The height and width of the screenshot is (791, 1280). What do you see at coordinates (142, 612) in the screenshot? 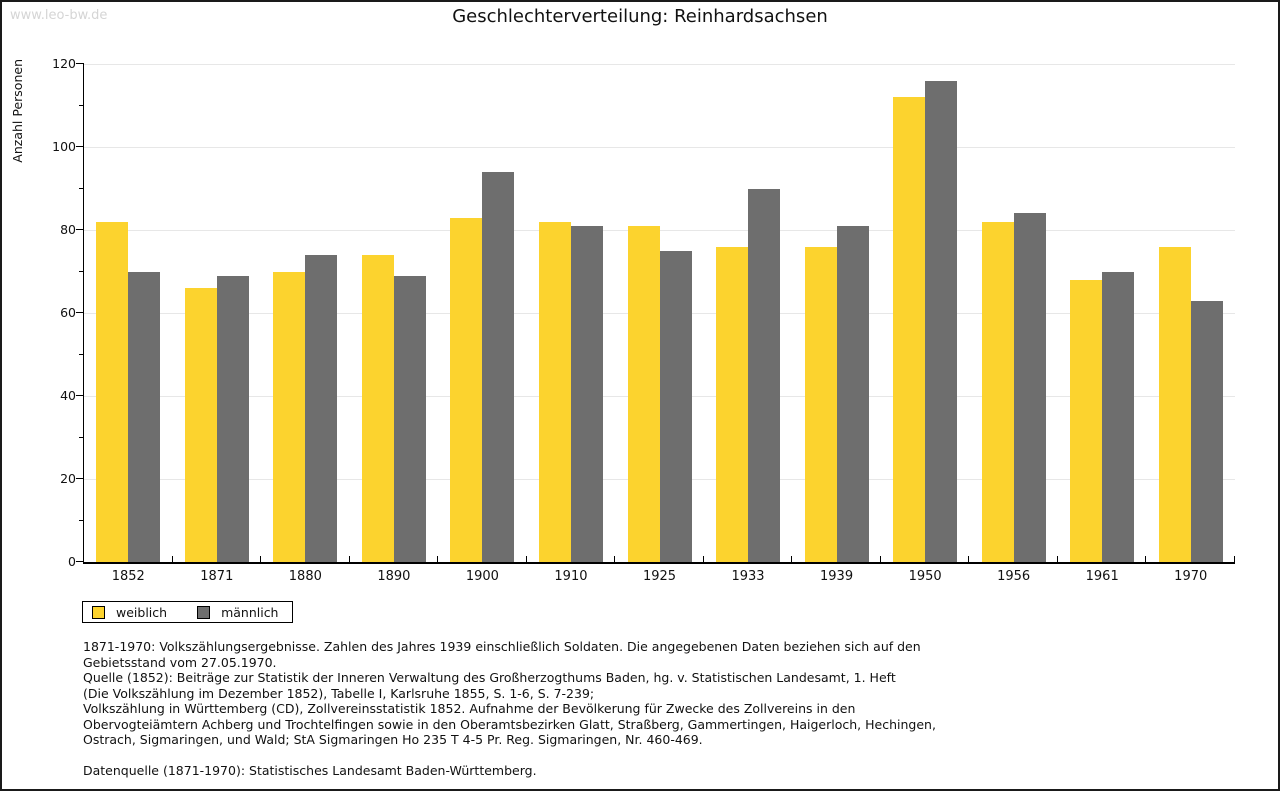
I see `legend-label: weiblich` at bounding box center [142, 612].